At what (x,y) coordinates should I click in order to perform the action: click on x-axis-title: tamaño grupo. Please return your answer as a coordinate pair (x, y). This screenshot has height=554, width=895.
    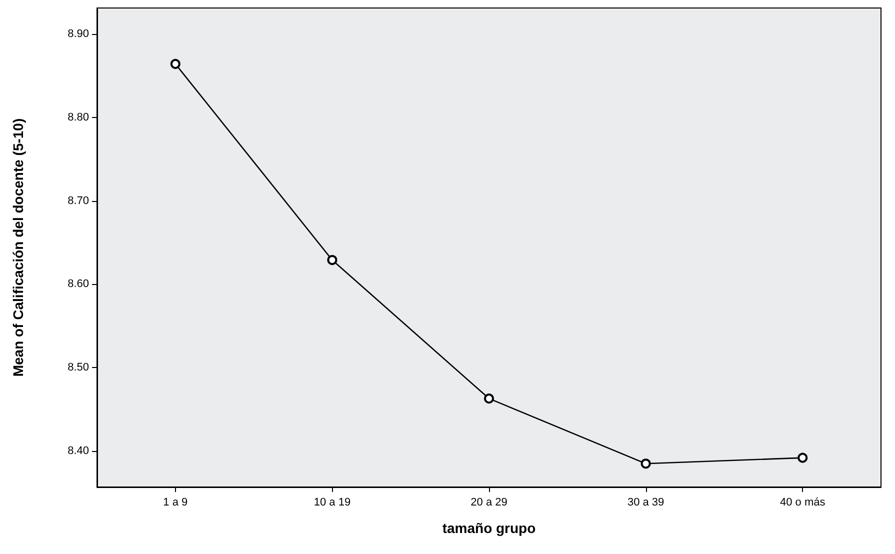
    Looking at the image, I should click on (489, 528).